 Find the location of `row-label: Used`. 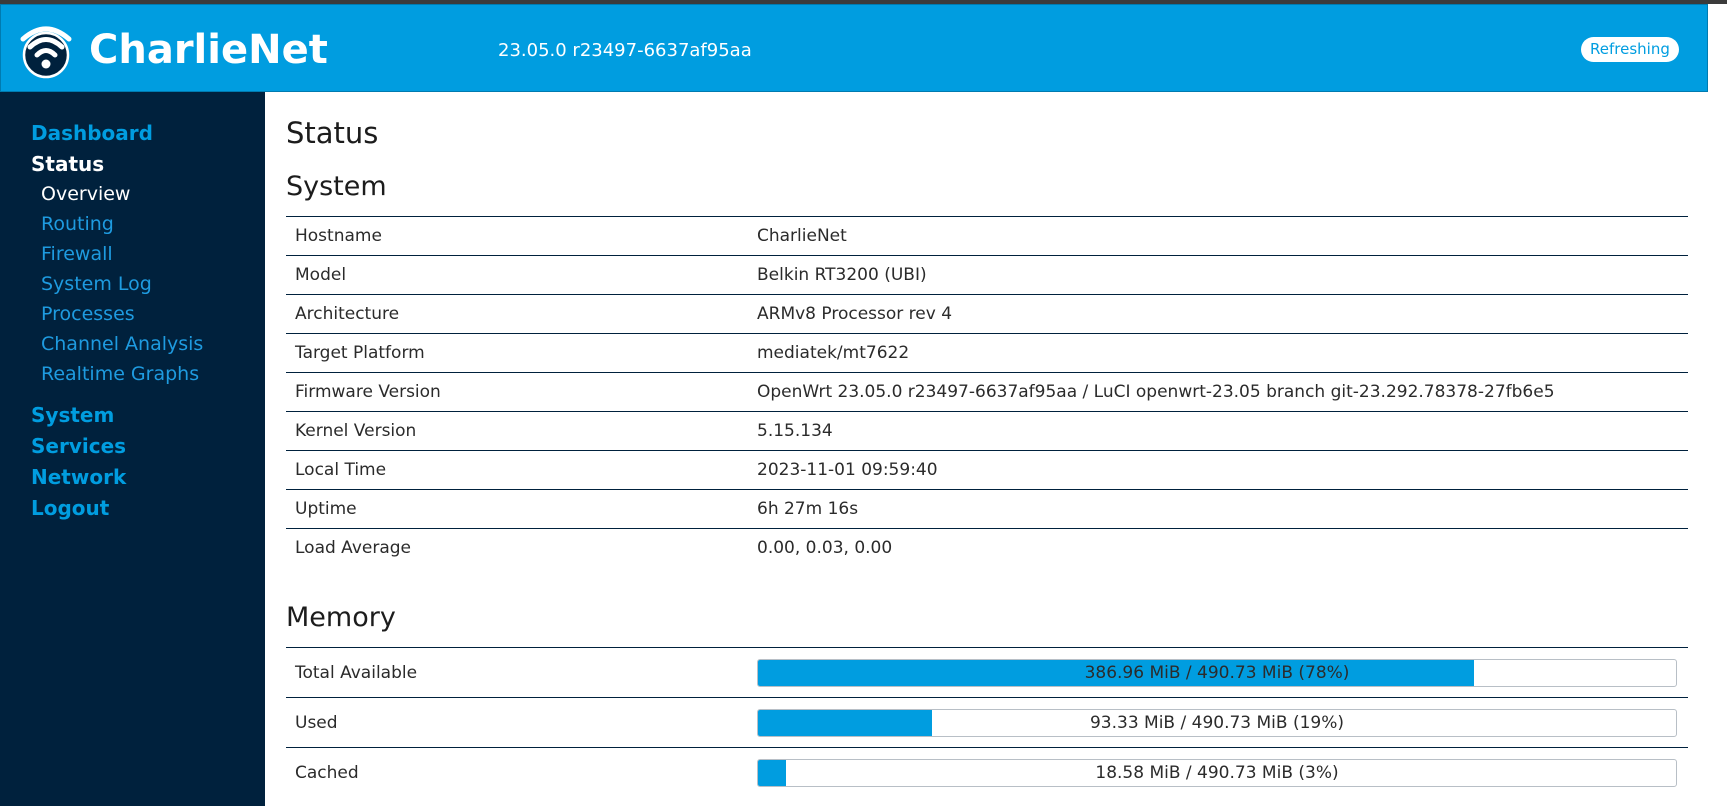

row-label: Used is located at coordinates (517, 722).